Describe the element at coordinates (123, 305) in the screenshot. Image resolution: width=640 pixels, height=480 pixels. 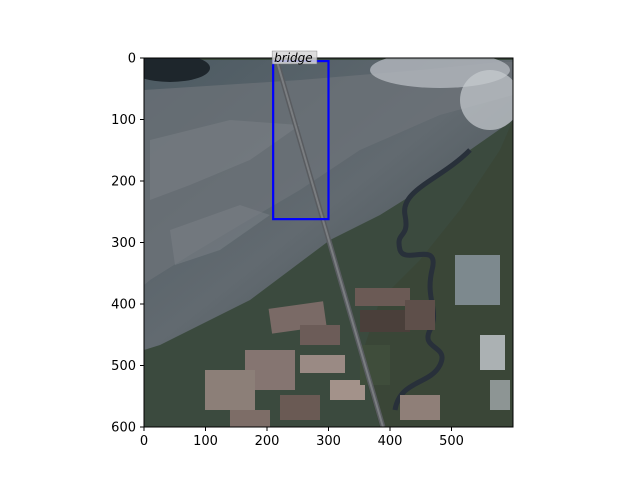
I see `y-tick-label: 400` at that location.